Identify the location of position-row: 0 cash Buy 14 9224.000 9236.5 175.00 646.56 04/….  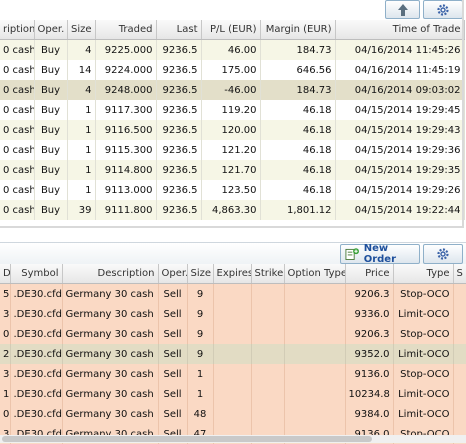
(232, 70).